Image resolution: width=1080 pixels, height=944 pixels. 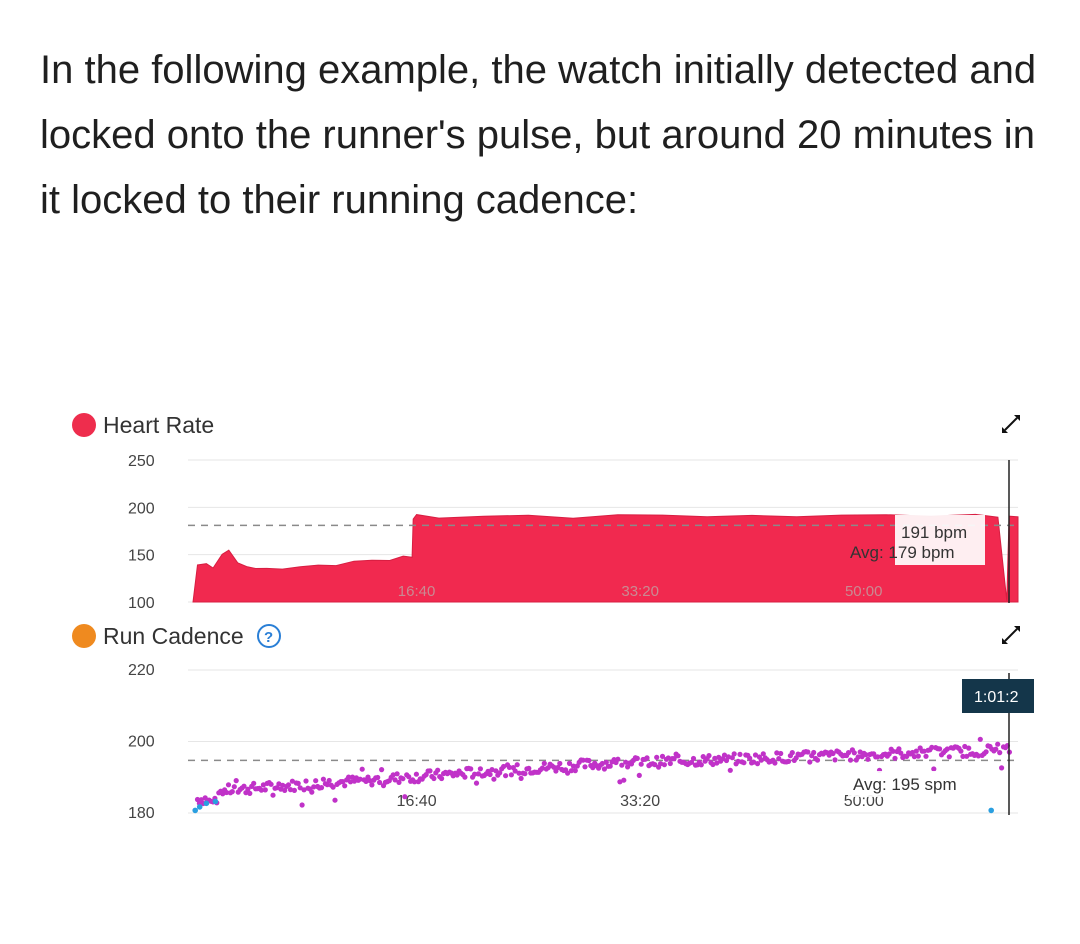 I want to click on run-cadence-x-tick: 33:20, so click(x=640, y=801).